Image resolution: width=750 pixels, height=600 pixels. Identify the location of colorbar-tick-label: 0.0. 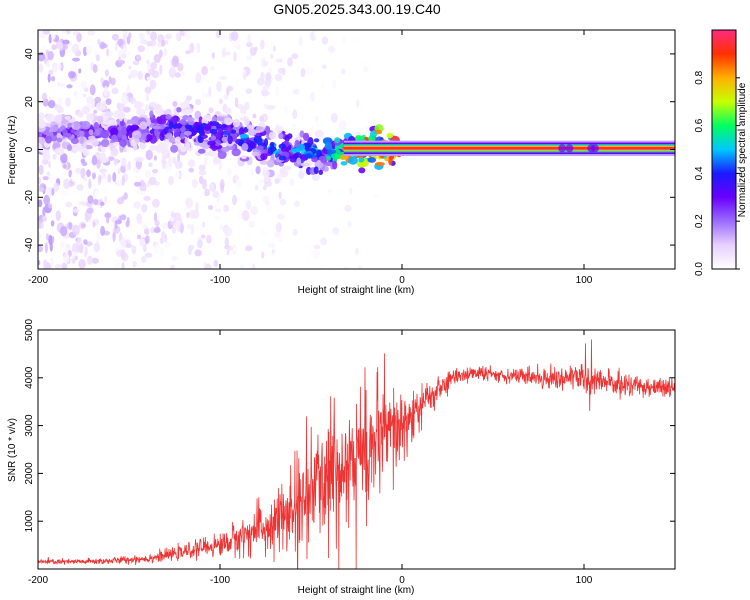
(699, 269).